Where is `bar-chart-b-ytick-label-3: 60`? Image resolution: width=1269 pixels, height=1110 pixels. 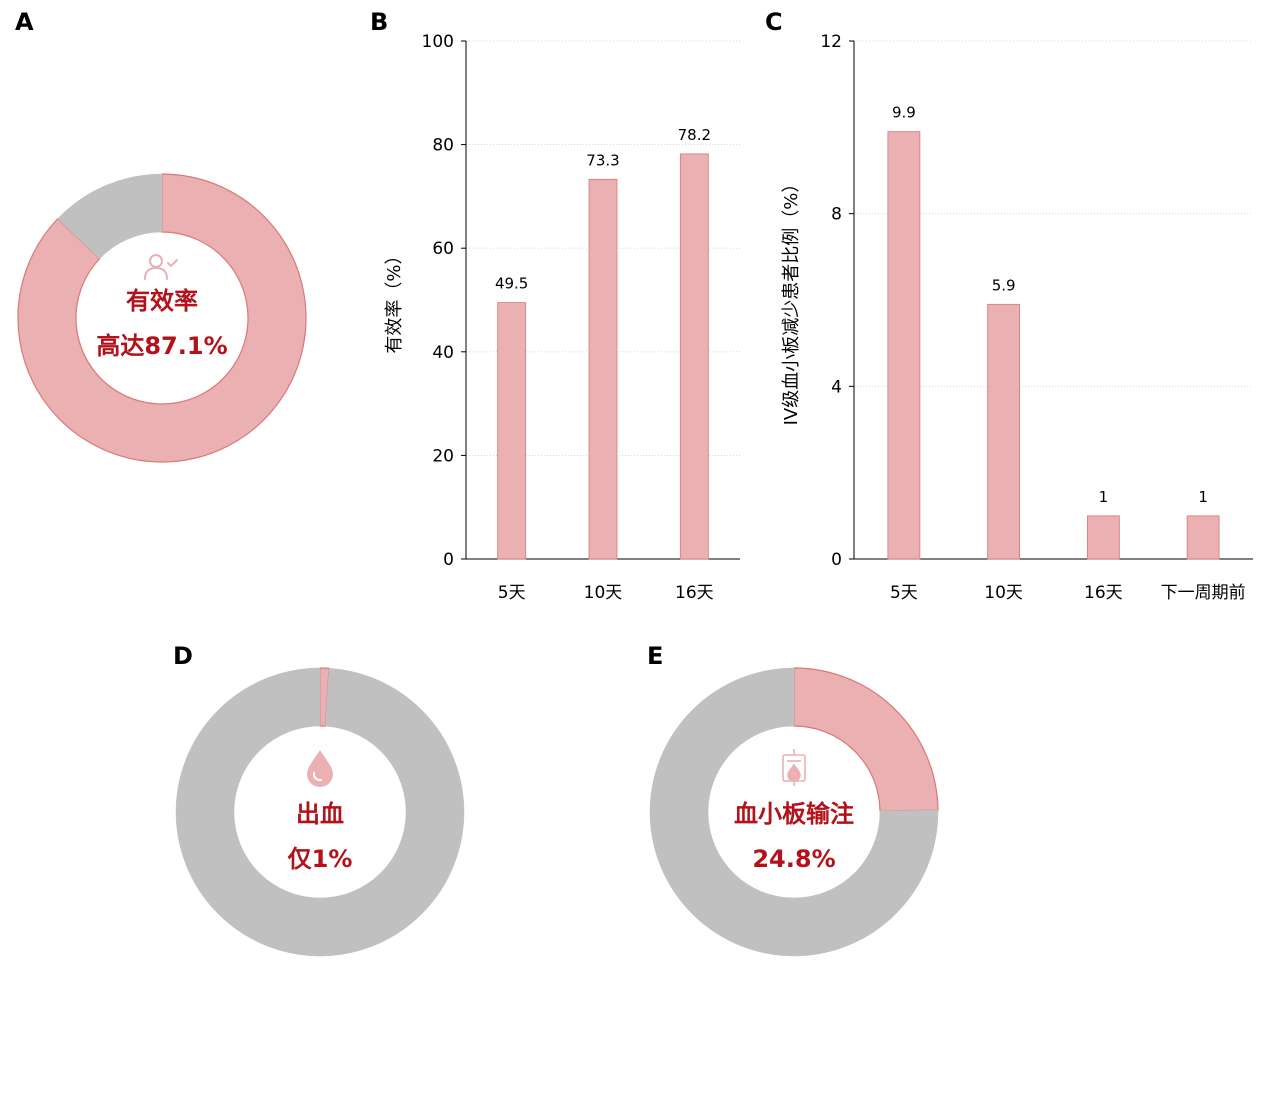
bar-chart-b-ytick-label-3: 60 is located at coordinates (443, 249).